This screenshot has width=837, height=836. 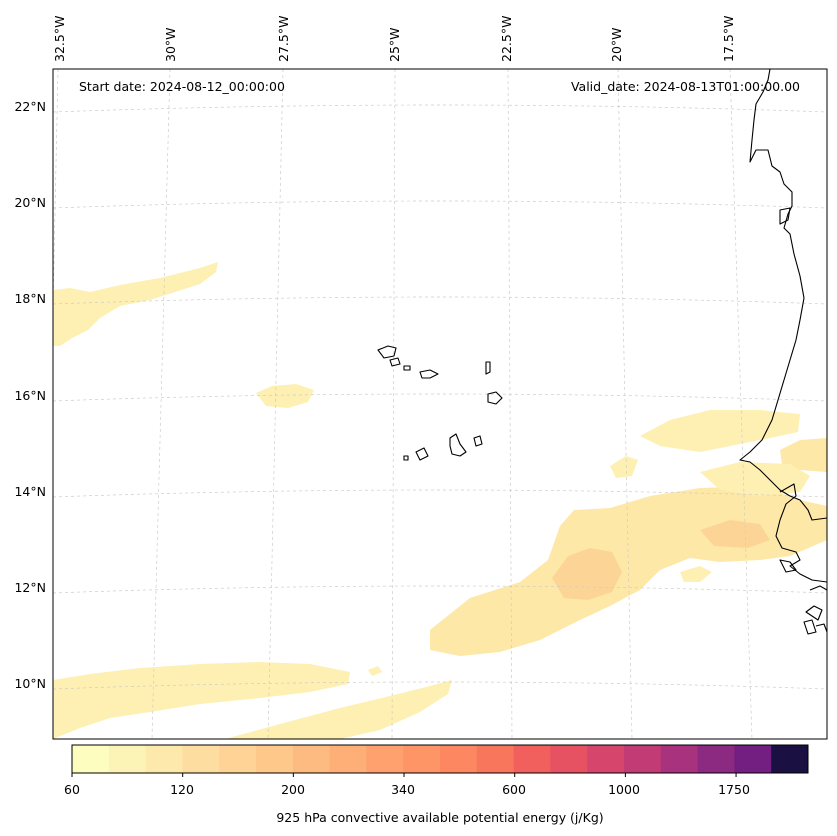 I want to click on african-coastline, so click(x=783, y=295).